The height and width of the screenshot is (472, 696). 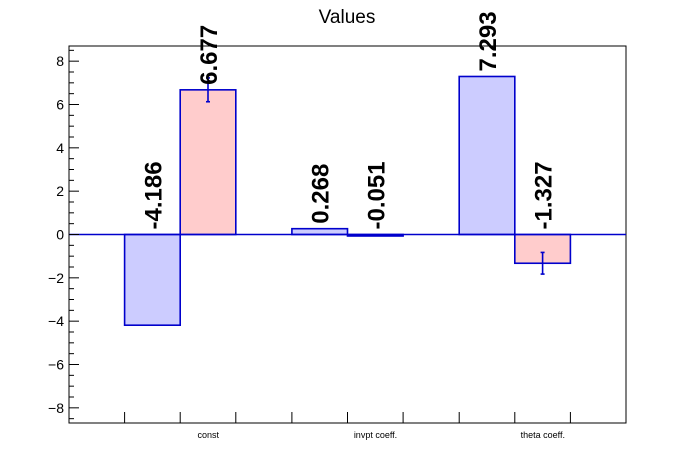 What do you see at coordinates (544, 195) in the screenshot?
I see `data-label: -1.327` at bounding box center [544, 195].